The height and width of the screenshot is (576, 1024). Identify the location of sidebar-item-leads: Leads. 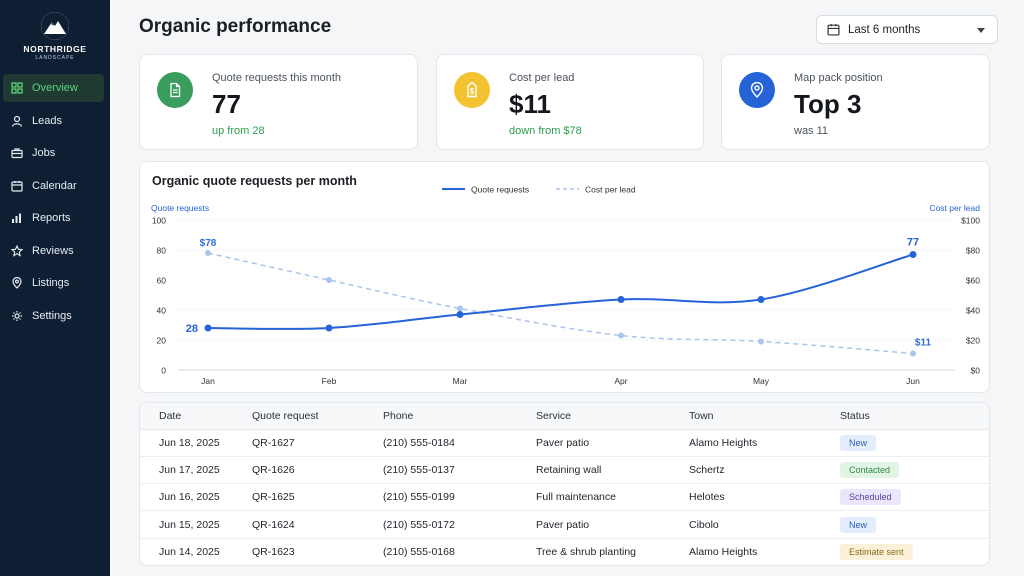
(53, 121).